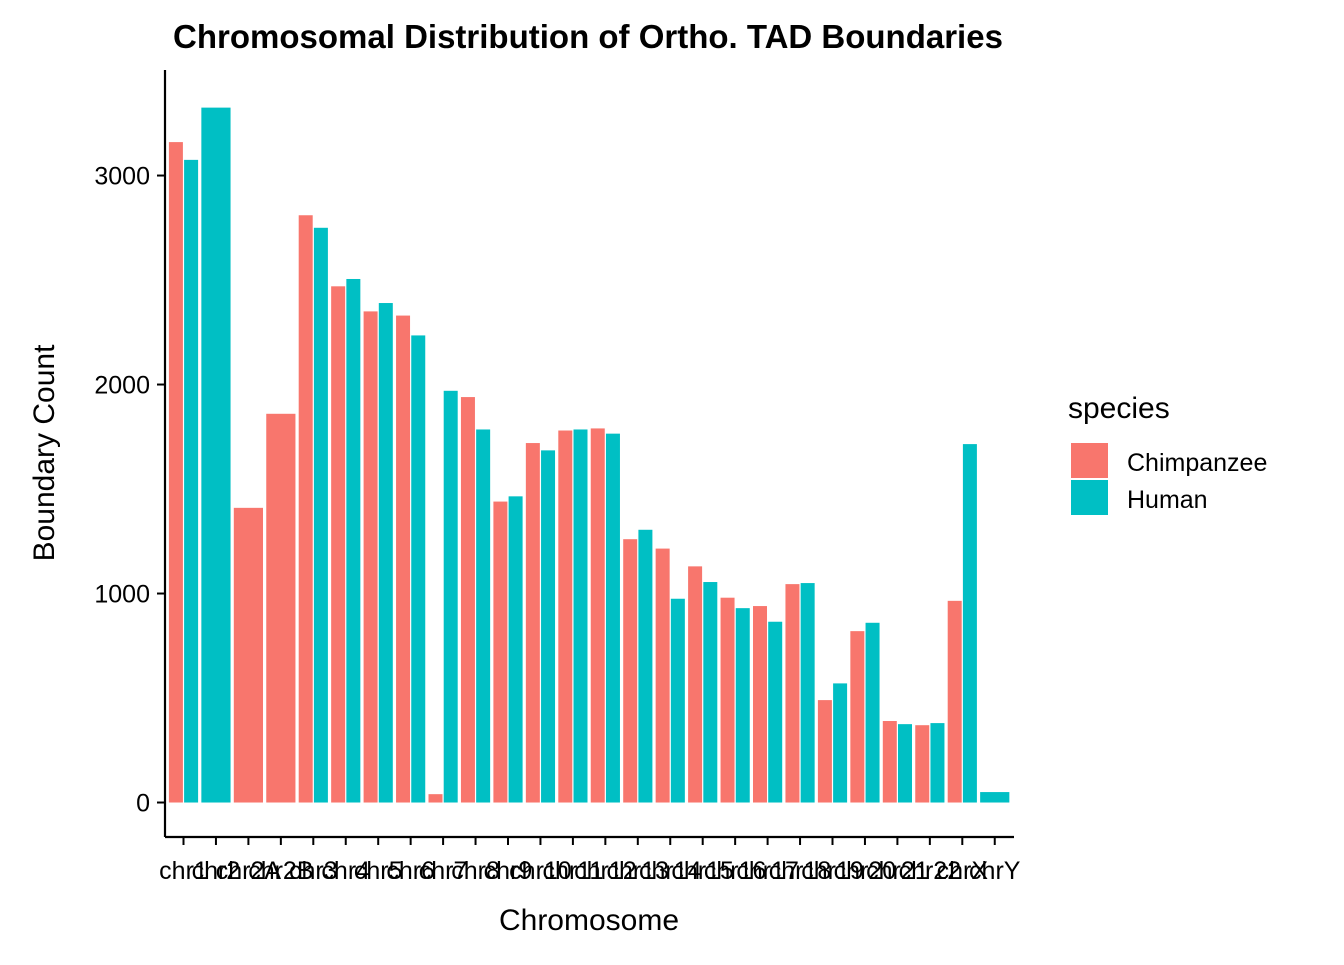 This screenshot has height=965, width=1344. Describe the element at coordinates (865, 871) in the screenshot. I see `x-tick-label-chr20: chr20` at that location.